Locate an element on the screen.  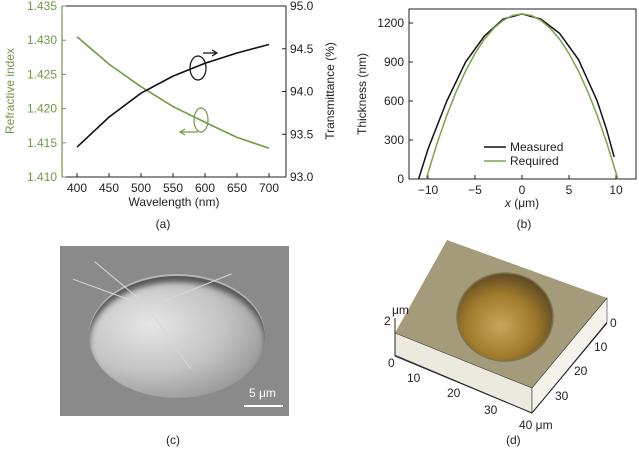
y-tick-label: 1200 is located at coordinates (390, 23).